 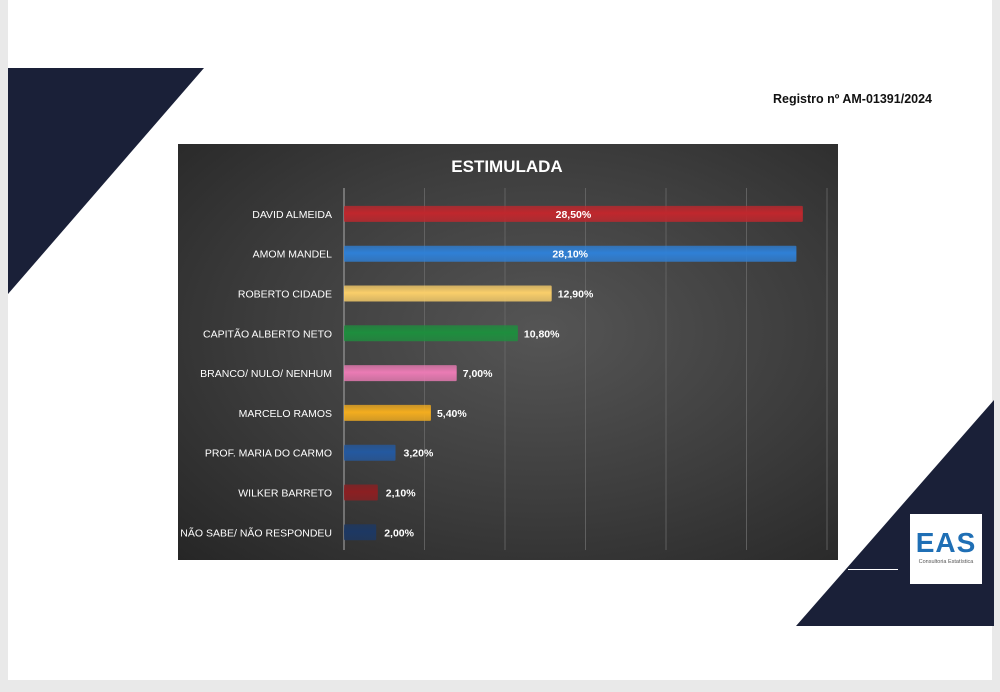 I want to click on chart-title: ESTIMULADA, so click(x=506, y=166).